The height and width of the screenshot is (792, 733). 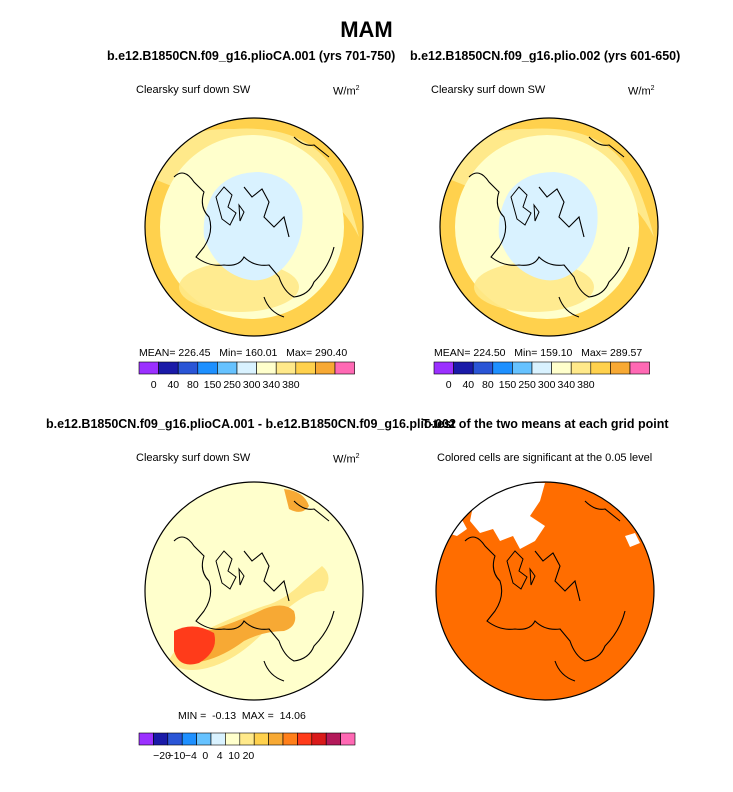 I want to click on panel3-units: W/m2, so click(x=346, y=459).